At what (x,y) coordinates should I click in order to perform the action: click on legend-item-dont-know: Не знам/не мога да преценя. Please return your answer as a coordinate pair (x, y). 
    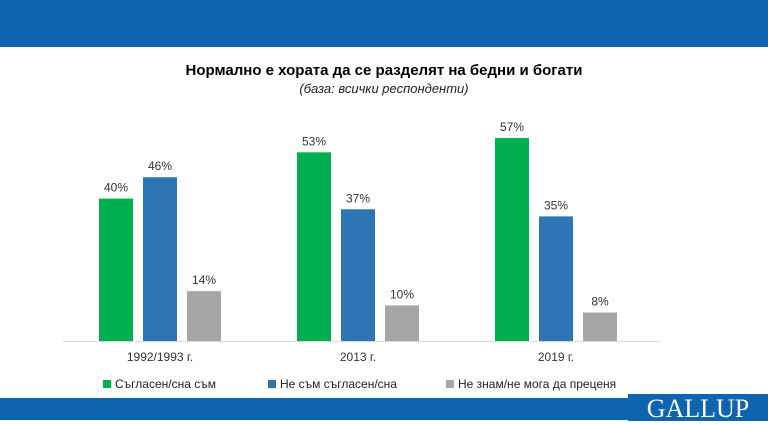
    Looking at the image, I should click on (531, 384).